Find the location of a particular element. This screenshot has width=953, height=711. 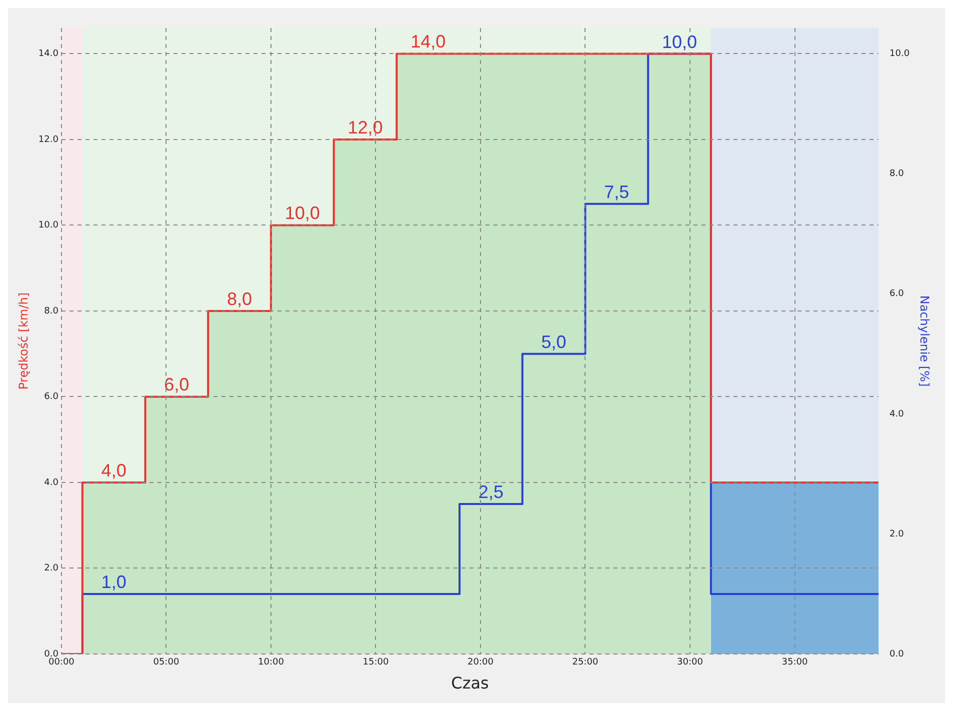

data-label: 14,0 is located at coordinates (428, 42).